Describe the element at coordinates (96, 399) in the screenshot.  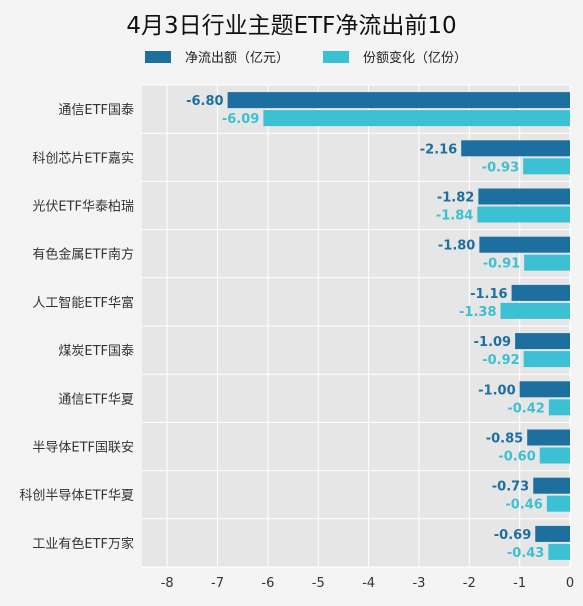
I see `y-tick-label: 通信ETF华夏` at that location.